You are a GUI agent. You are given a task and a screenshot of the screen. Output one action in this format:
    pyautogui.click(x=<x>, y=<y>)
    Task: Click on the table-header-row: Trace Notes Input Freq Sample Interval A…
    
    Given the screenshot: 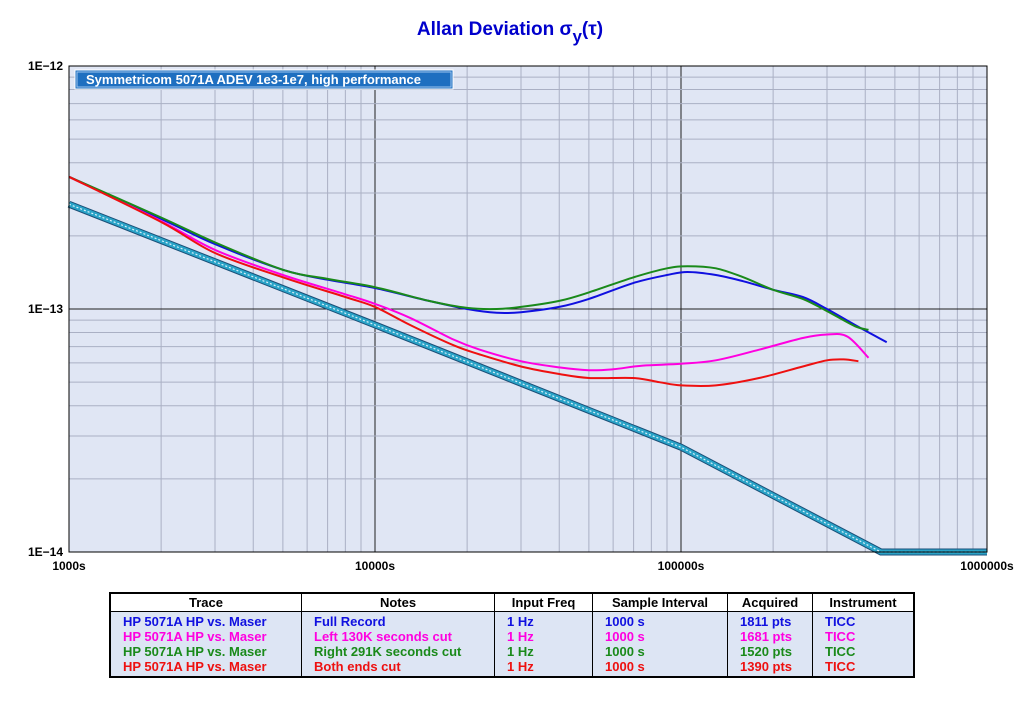 What is the action you would take?
    pyautogui.click(x=512, y=602)
    